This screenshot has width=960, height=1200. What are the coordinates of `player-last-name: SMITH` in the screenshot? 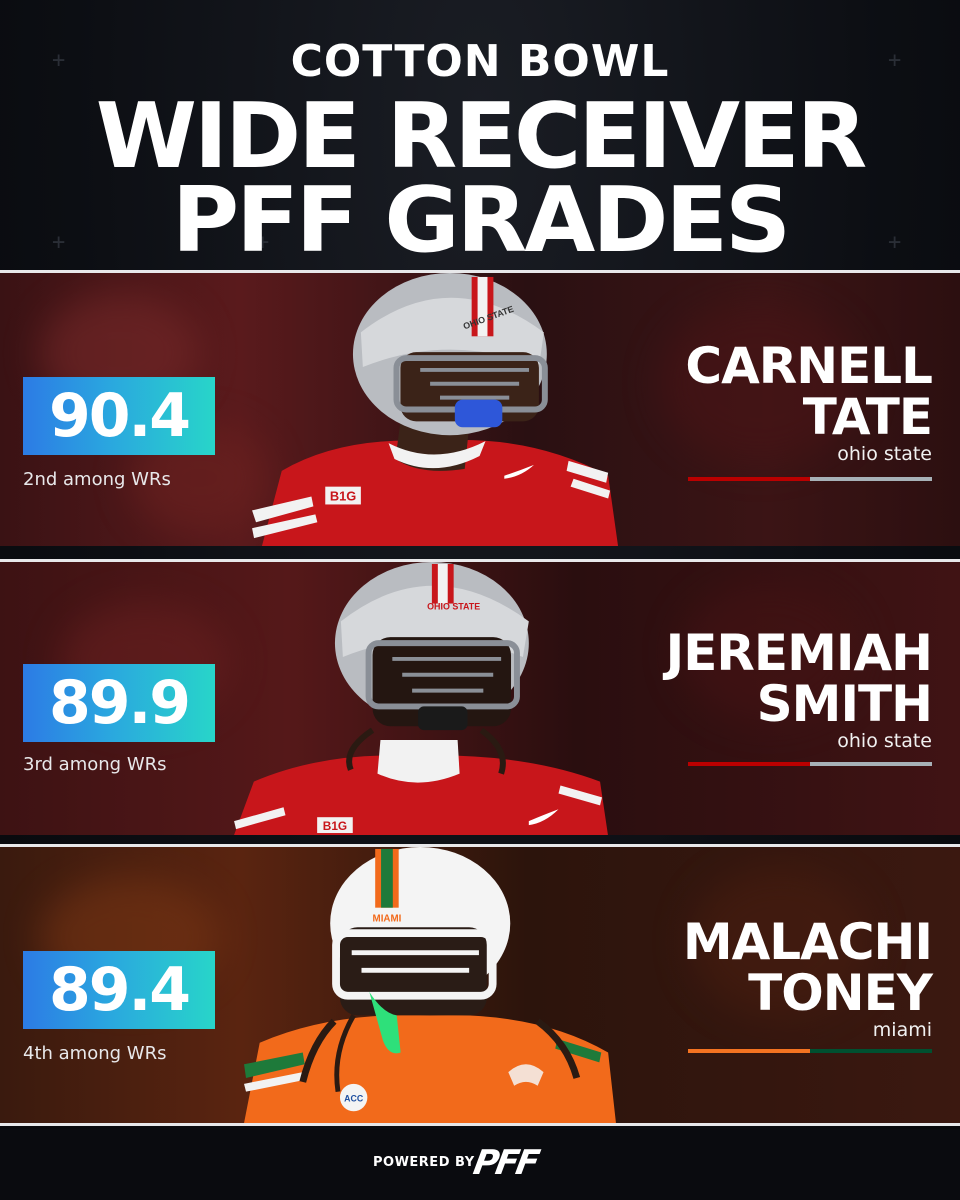 It's located at (844, 704).